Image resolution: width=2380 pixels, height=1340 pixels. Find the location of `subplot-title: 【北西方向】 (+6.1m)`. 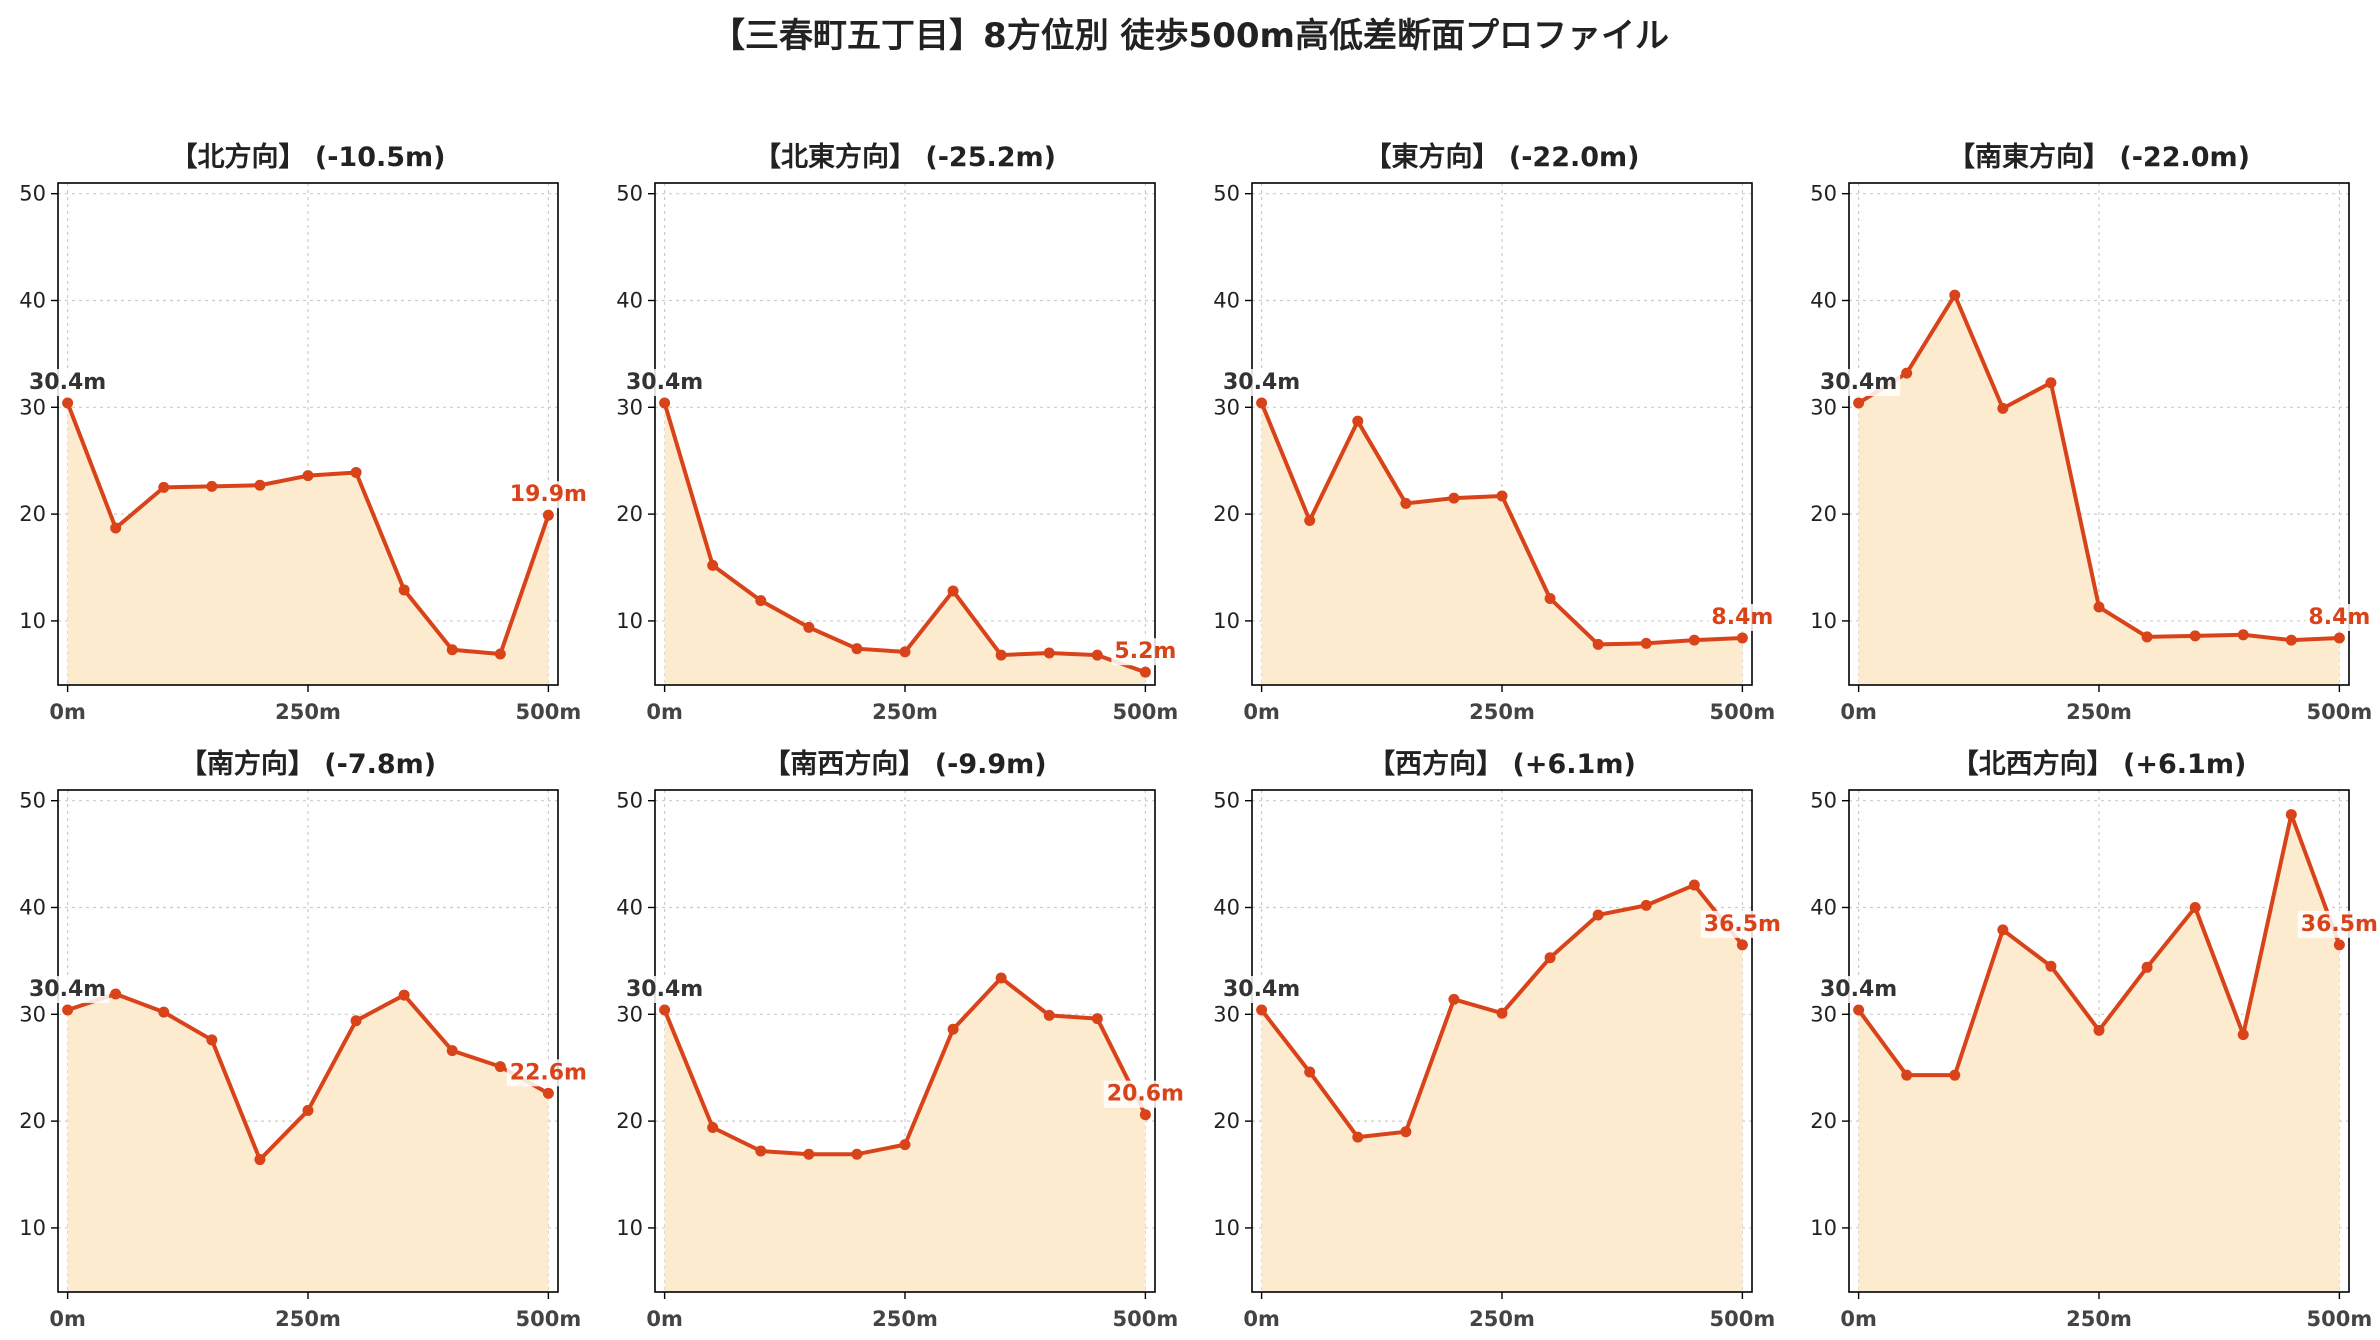

subplot-title: 【北西方向】 (+6.1m) is located at coordinates (2099, 764).